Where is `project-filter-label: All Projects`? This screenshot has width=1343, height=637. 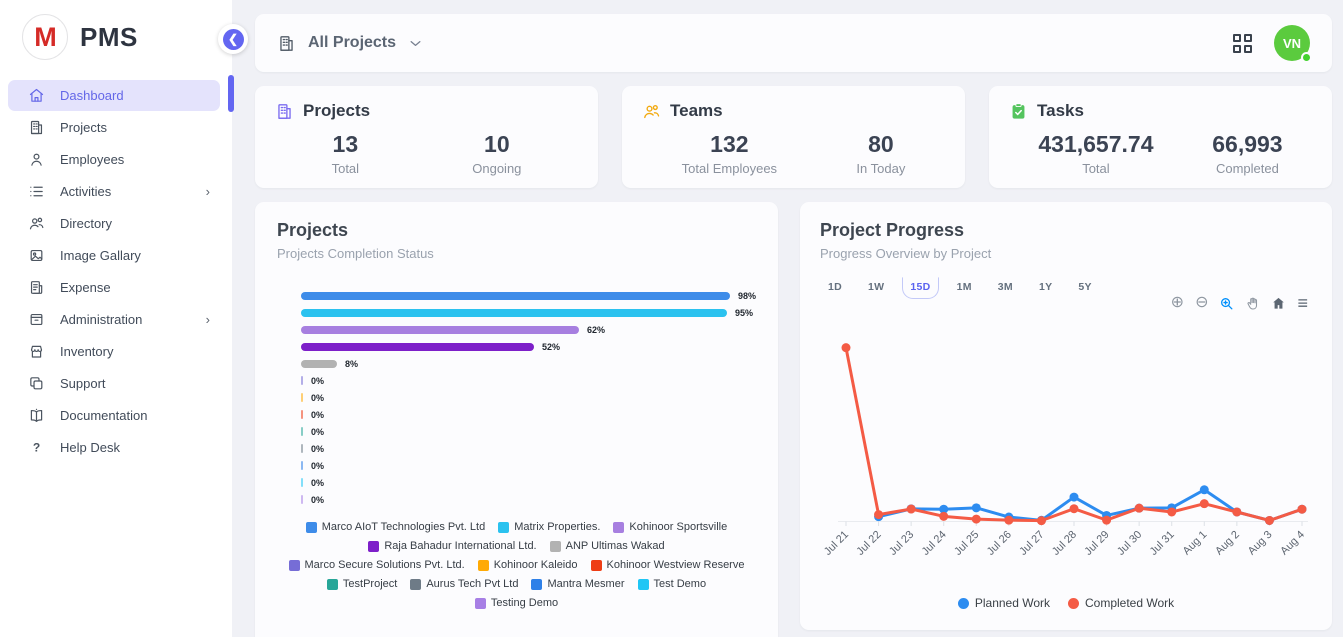 project-filter-label: All Projects is located at coordinates (352, 42).